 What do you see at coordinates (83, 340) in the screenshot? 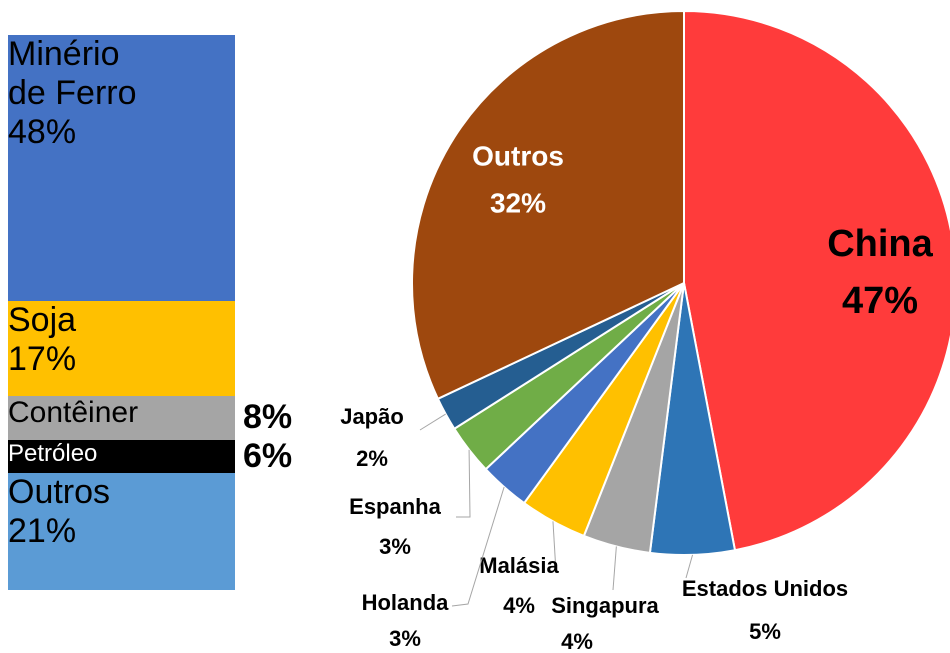
I see `segment-label: Soja 17%` at bounding box center [83, 340].